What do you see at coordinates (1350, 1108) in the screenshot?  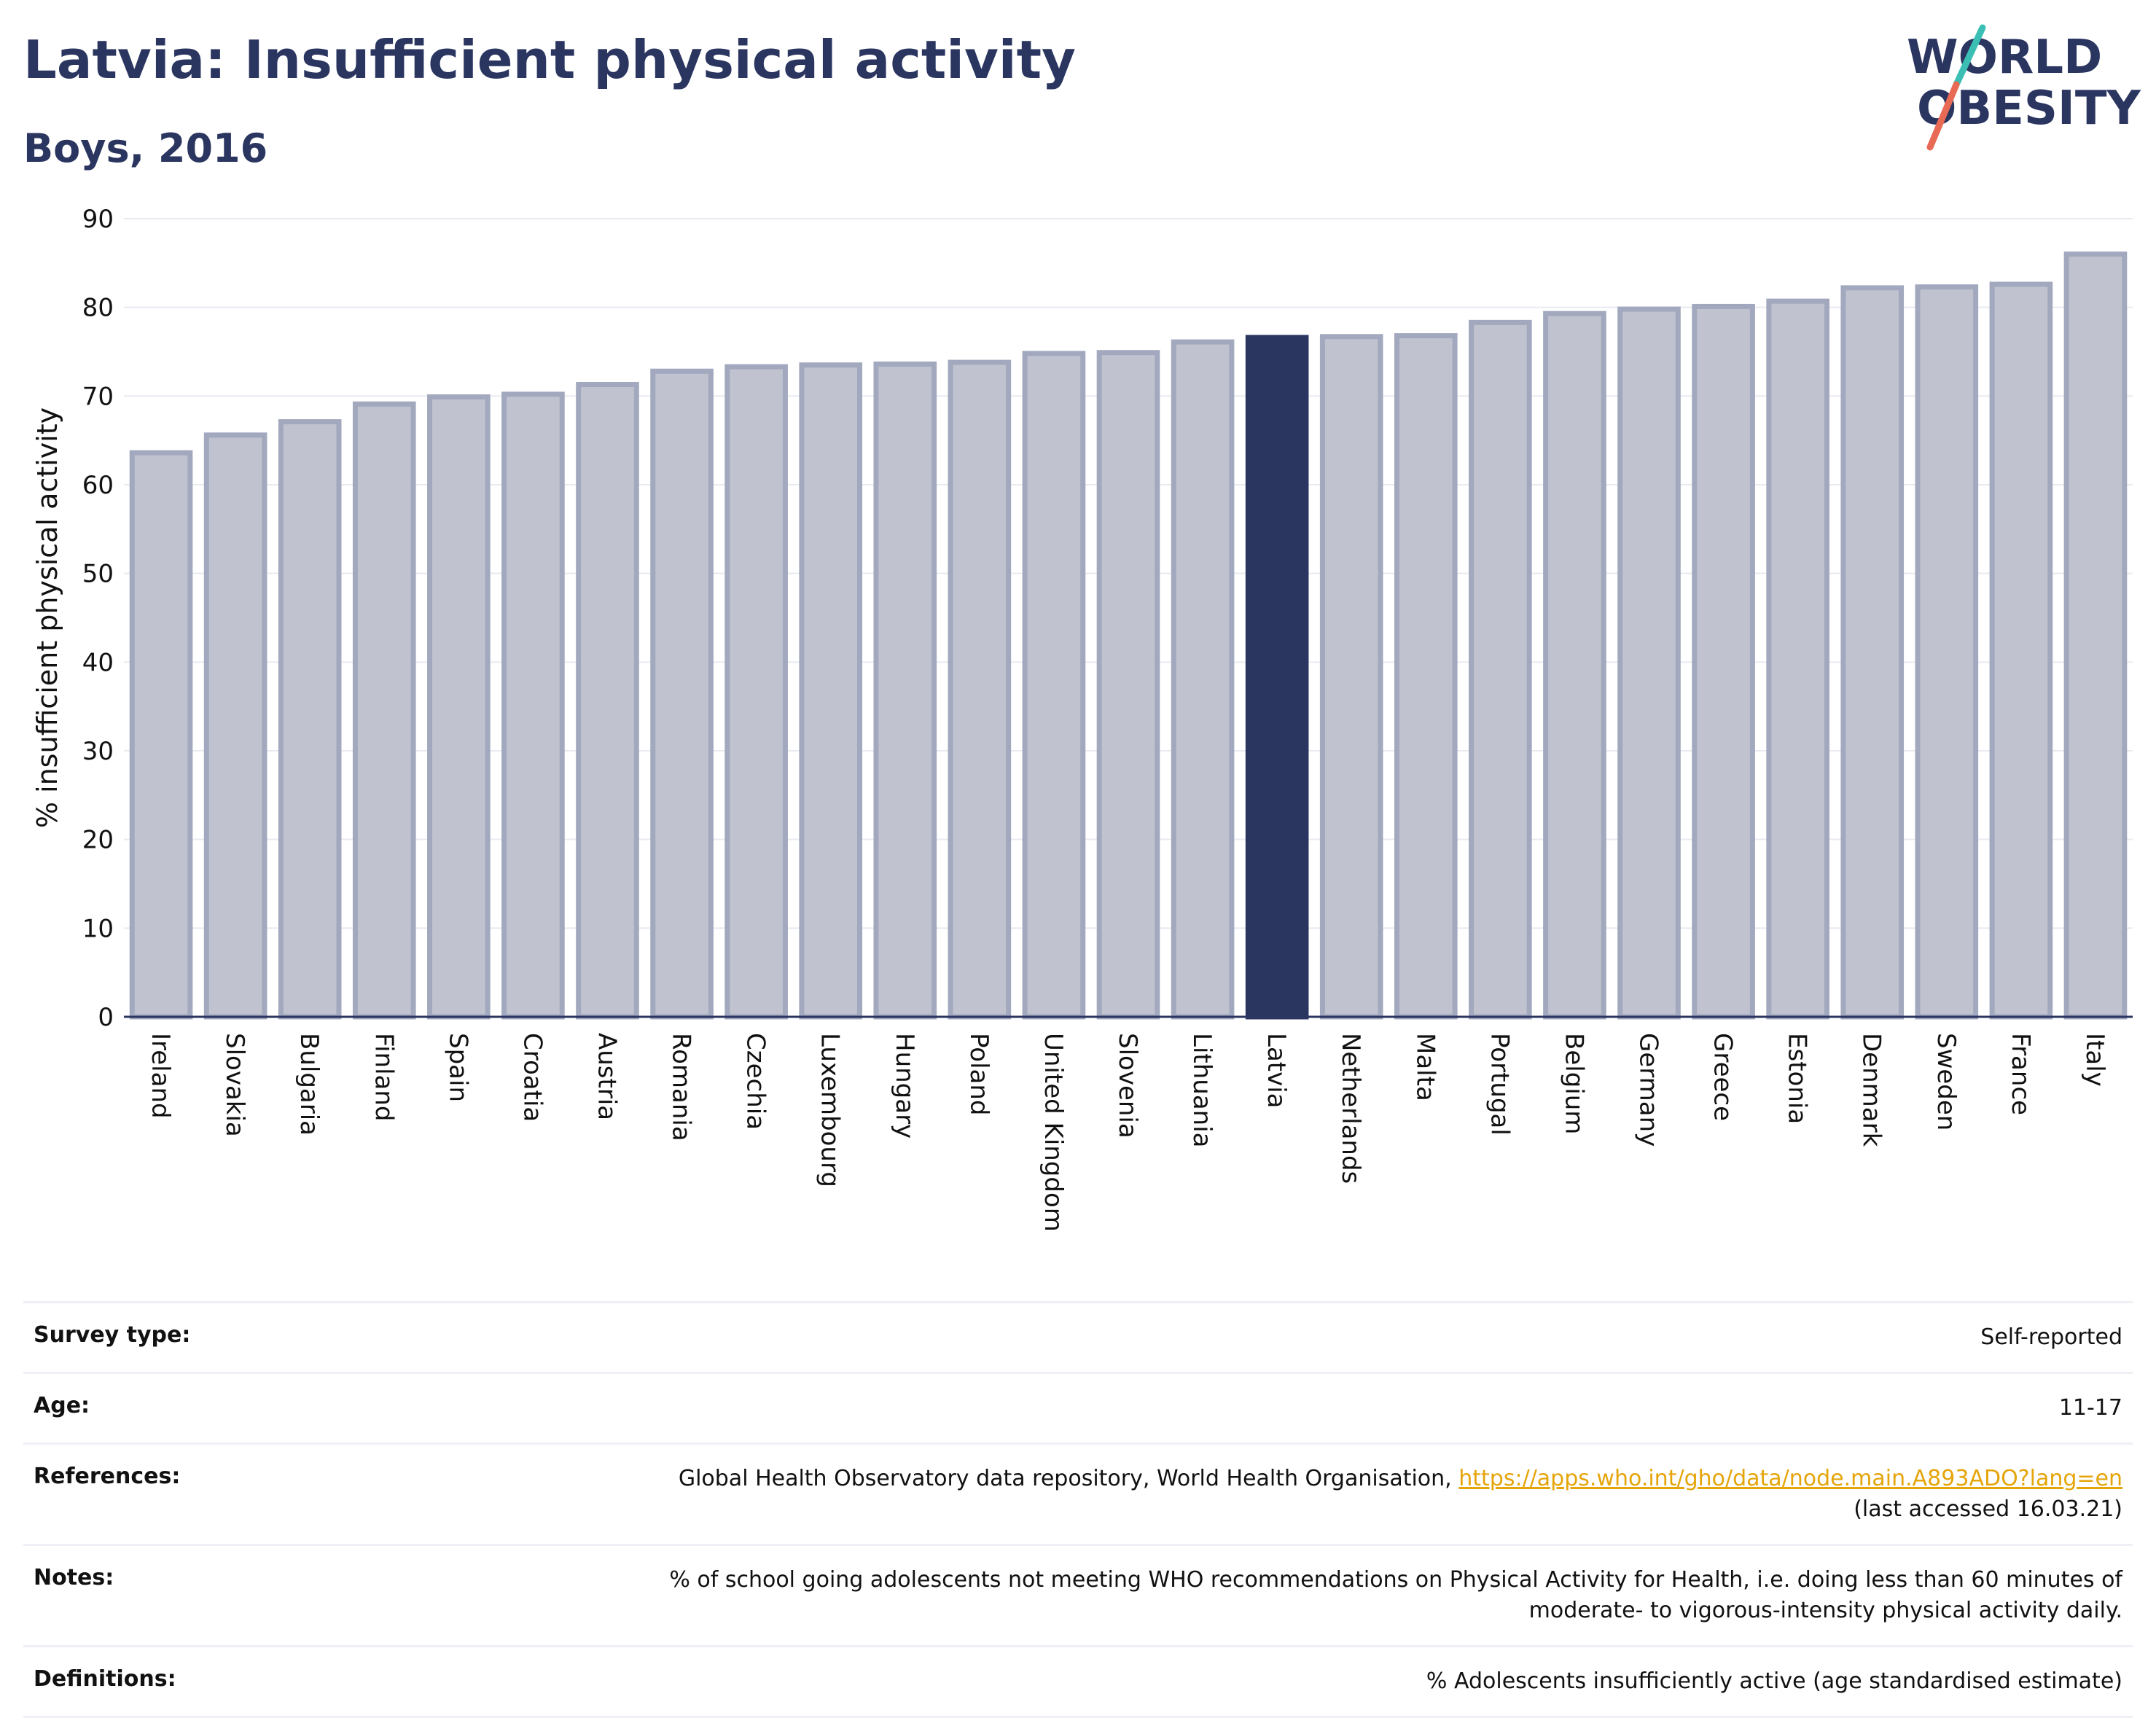 I see `x-tick-label: Netherlands` at bounding box center [1350, 1108].